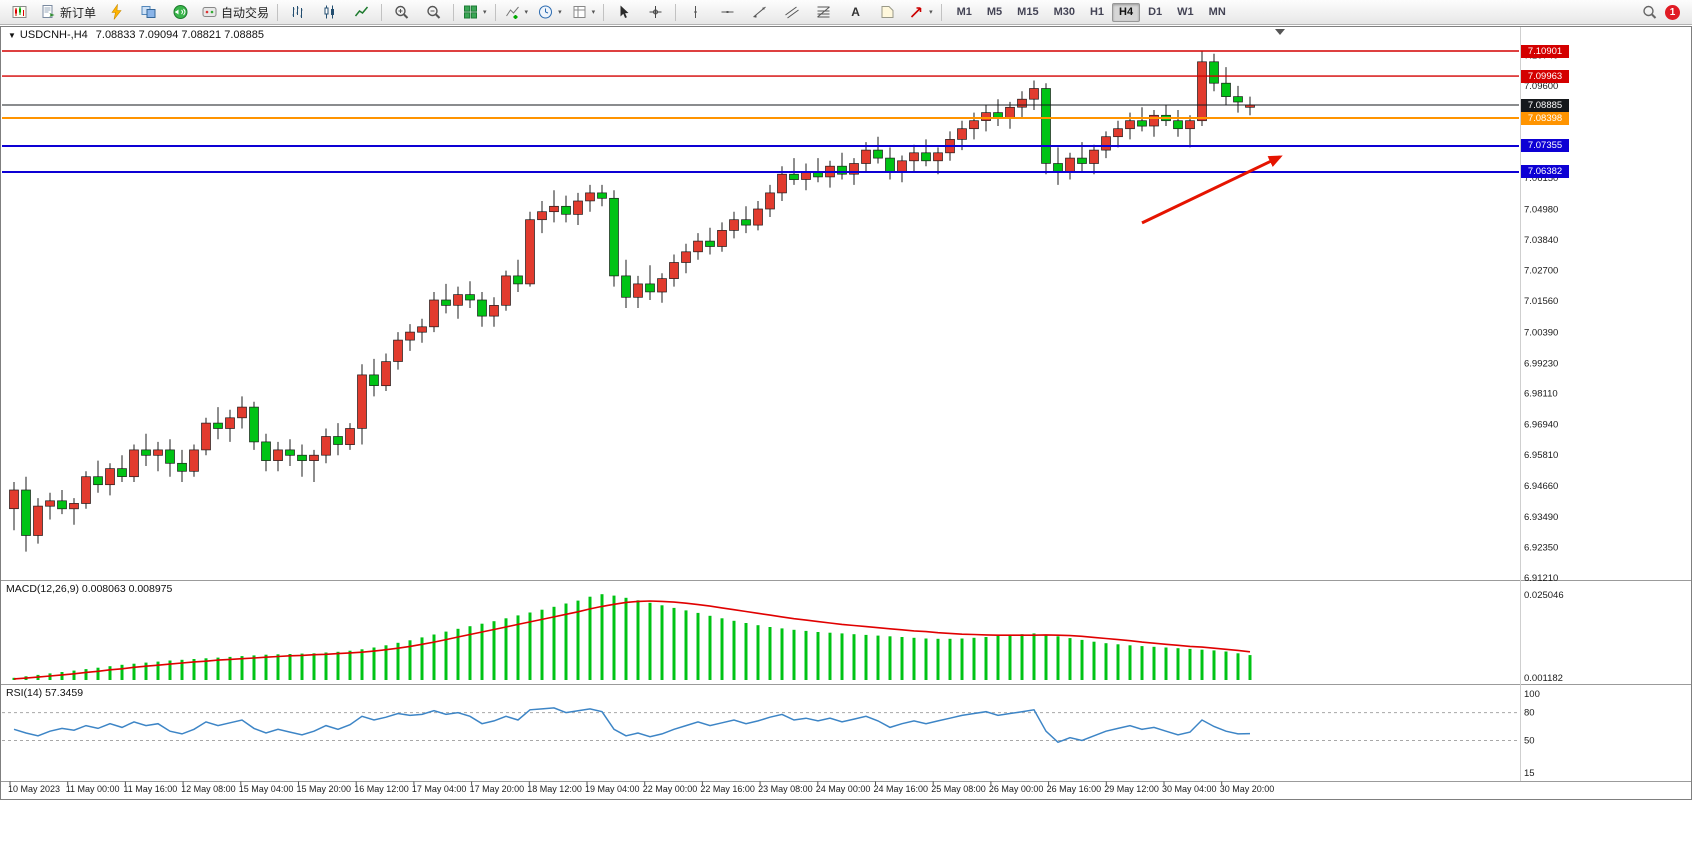 The width and height of the screenshot is (1692, 865). What do you see at coordinates (89, 589) in the screenshot?
I see `macd-indicator-label: MACD(12,26,9) 0.008063 0.008975` at bounding box center [89, 589].